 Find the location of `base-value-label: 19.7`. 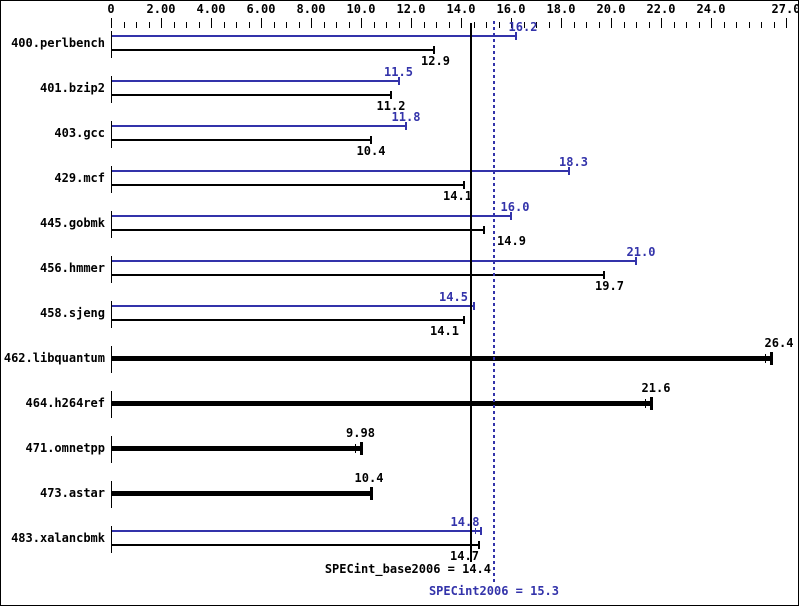

base-value-label: 19.7 is located at coordinates (609, 286).